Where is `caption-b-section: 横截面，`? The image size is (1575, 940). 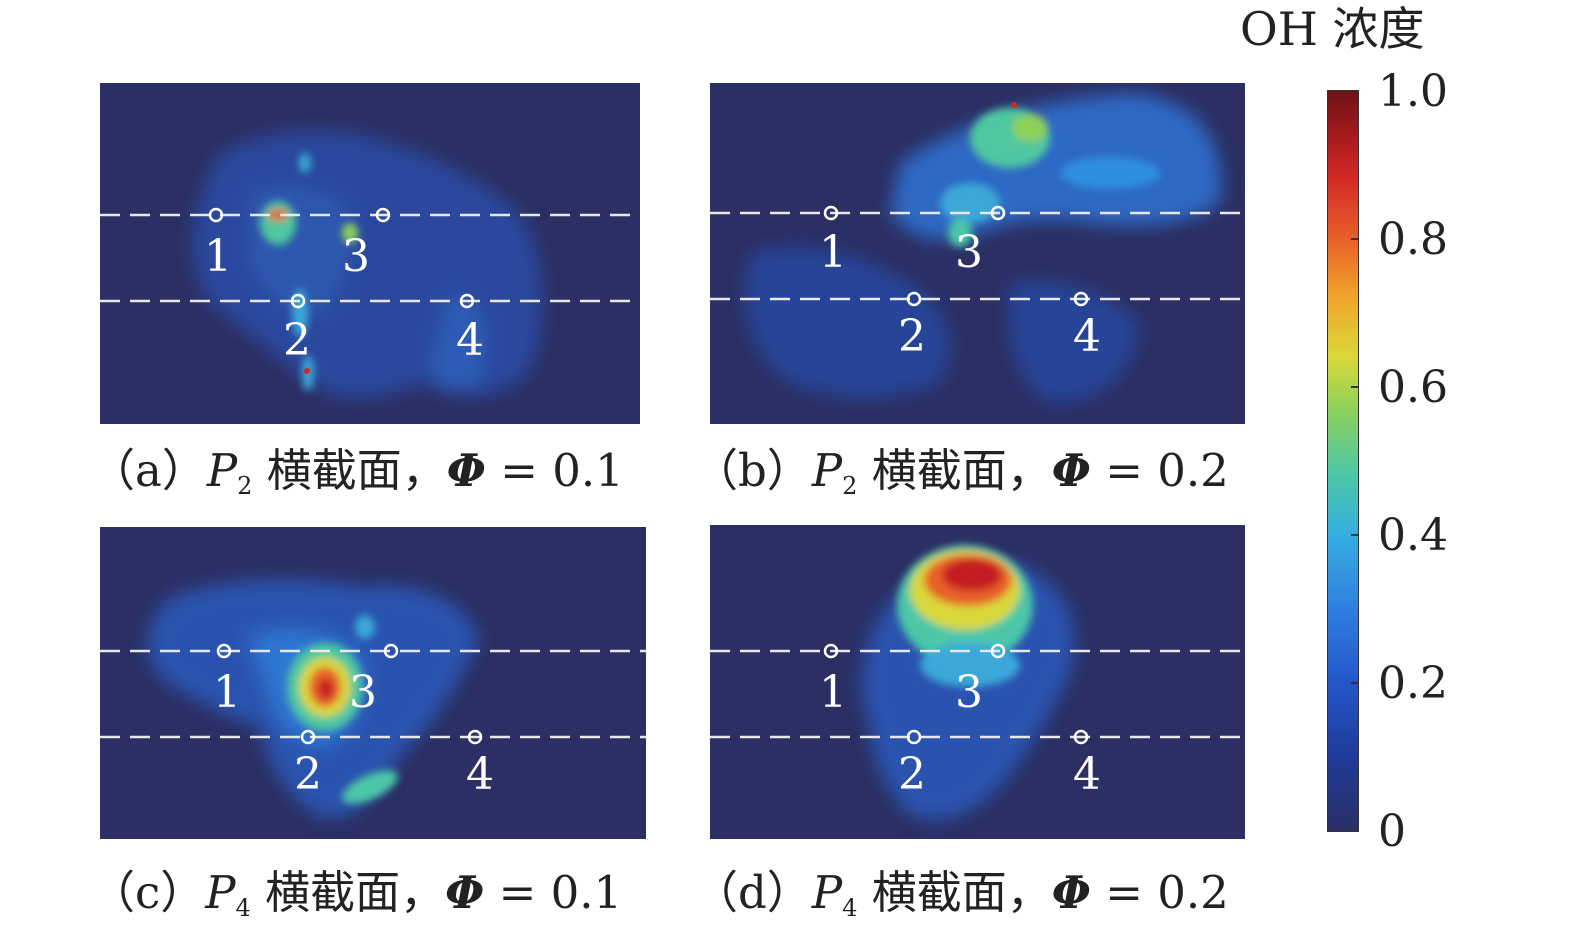
caption-b-section: 横截面， is located at coordinates (961, 470).